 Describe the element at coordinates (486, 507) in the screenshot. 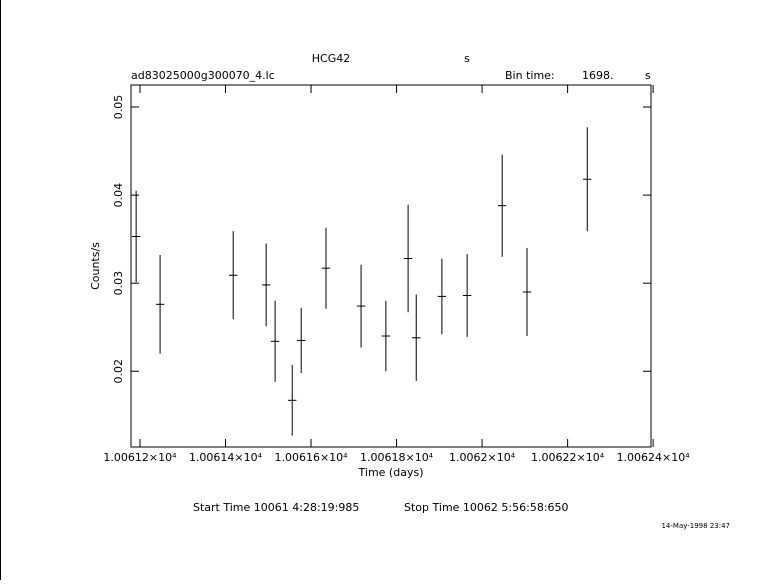

I see `stop-time: Stop Time 10062 5:56:58:650` at that location.